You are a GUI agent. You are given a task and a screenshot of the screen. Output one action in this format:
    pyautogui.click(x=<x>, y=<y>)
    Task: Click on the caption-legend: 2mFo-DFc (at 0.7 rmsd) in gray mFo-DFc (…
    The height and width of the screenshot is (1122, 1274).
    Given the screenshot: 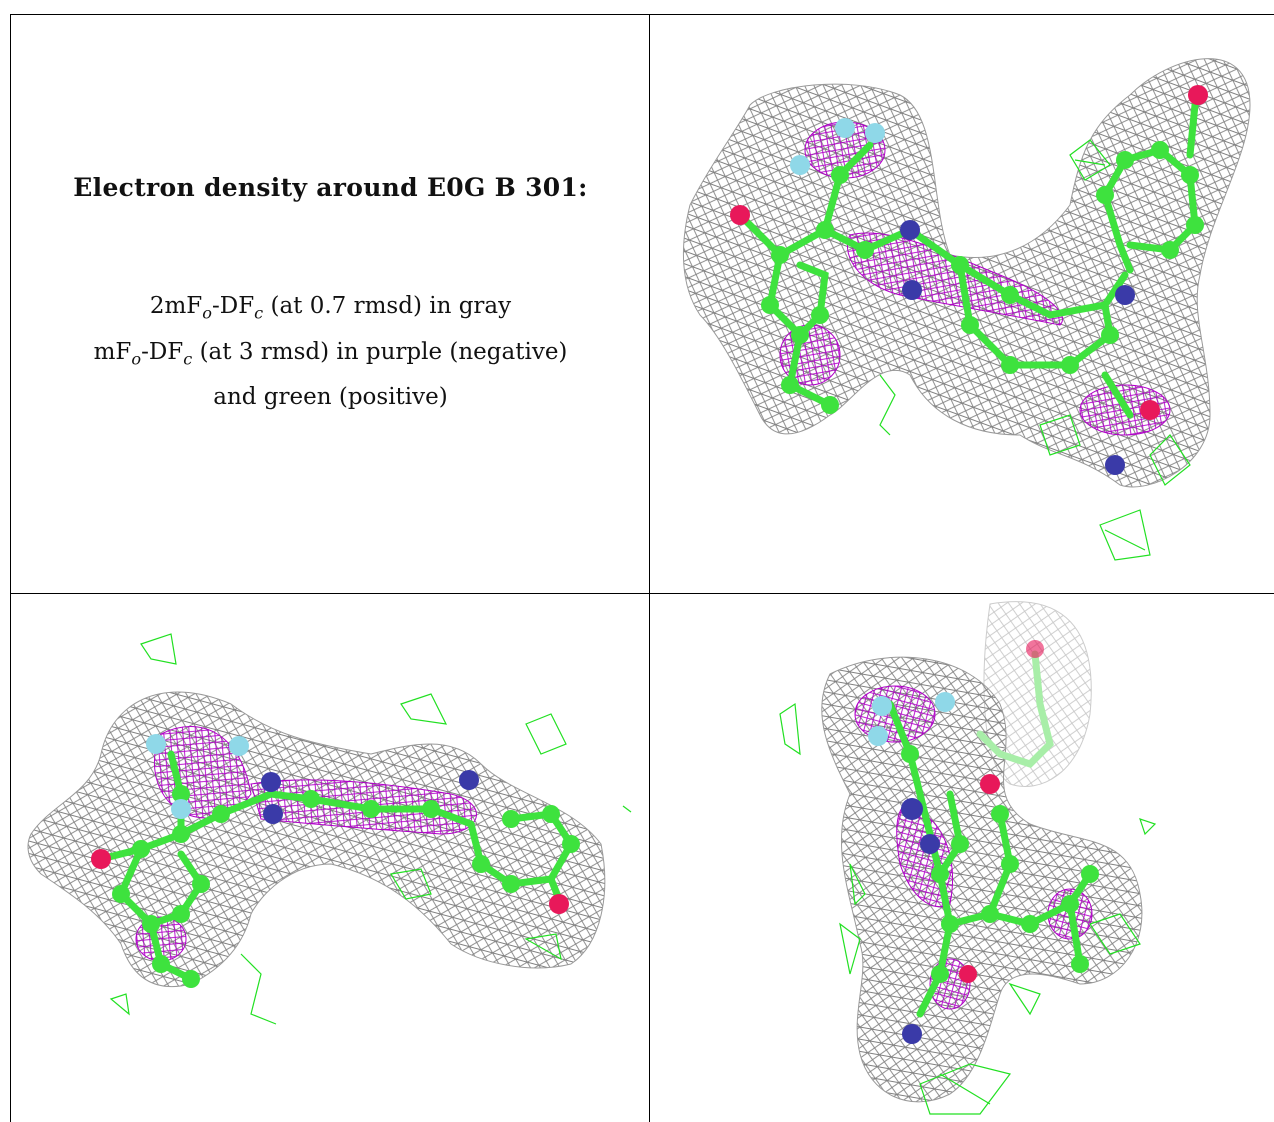 What is the action you would take?
    pyautogui.click(x=330, y=352)
    